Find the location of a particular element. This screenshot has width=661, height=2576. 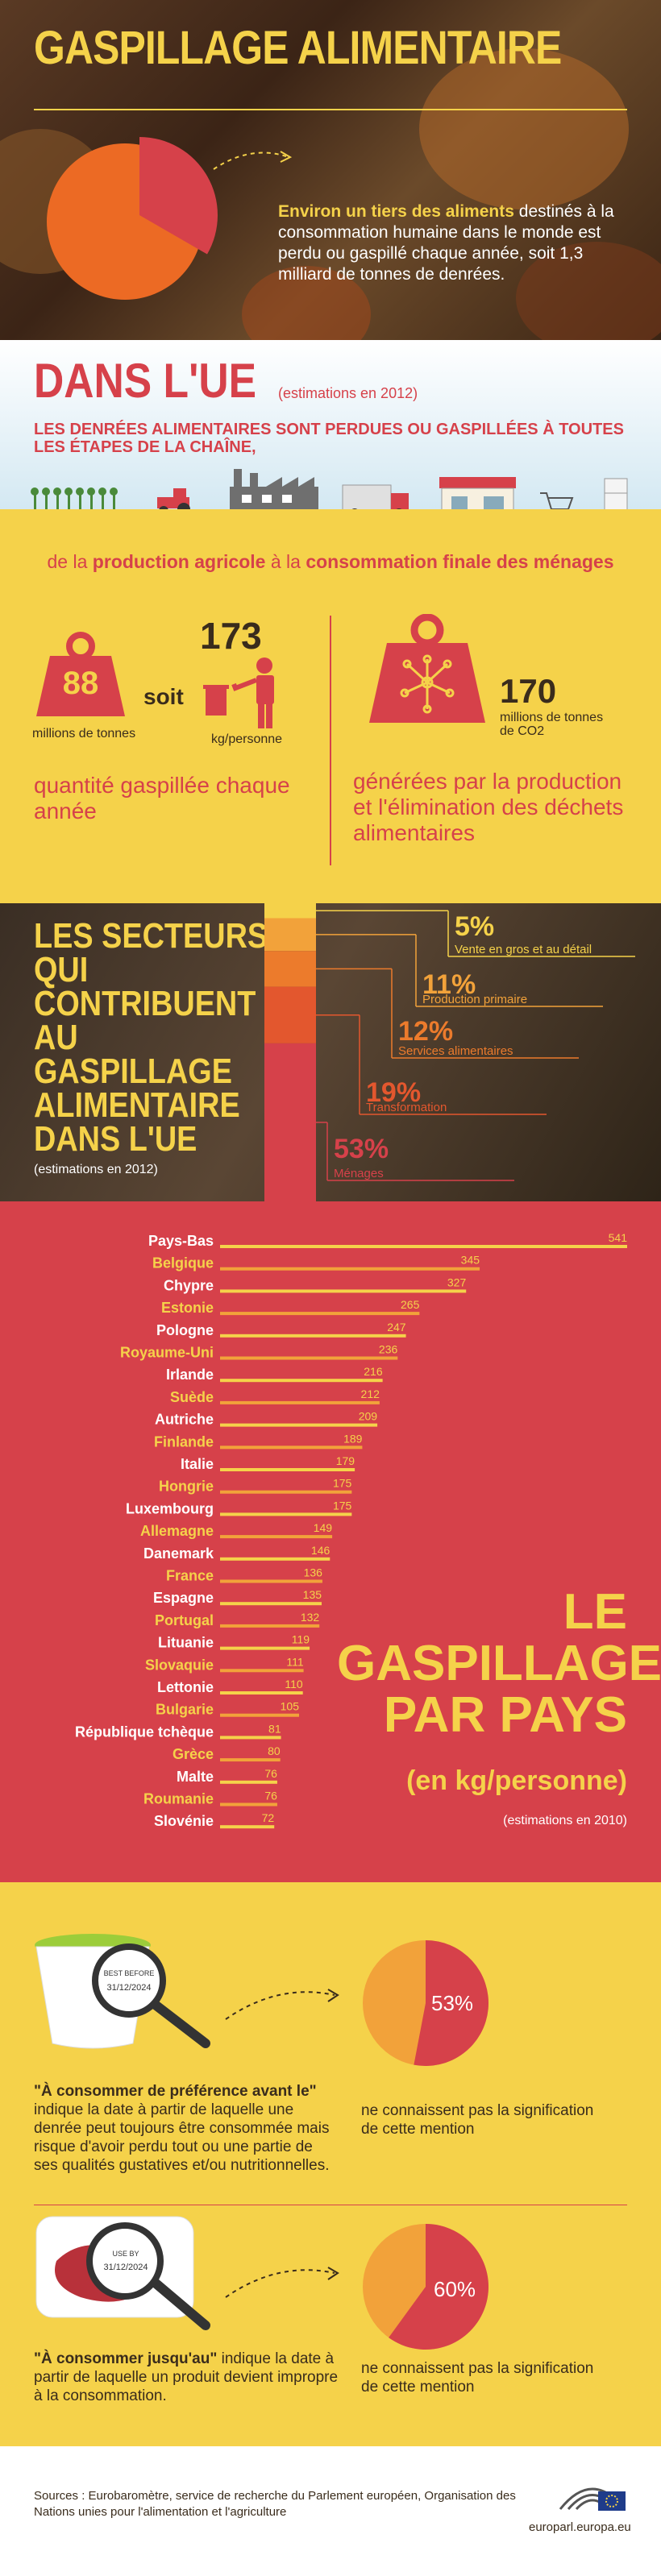

country-value: 149 is located at coordinates (323, 1527).